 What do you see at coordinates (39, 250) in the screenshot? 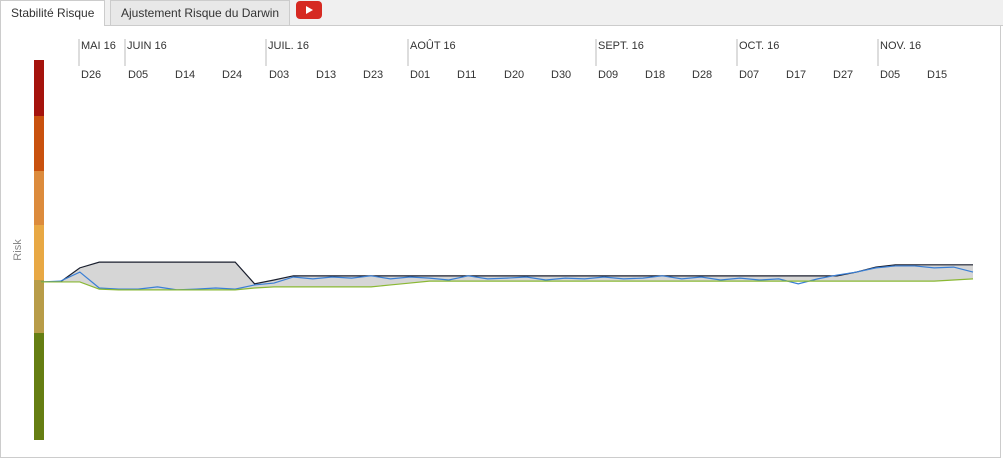
I see `risk-scale` at bounding box center [39, 250].